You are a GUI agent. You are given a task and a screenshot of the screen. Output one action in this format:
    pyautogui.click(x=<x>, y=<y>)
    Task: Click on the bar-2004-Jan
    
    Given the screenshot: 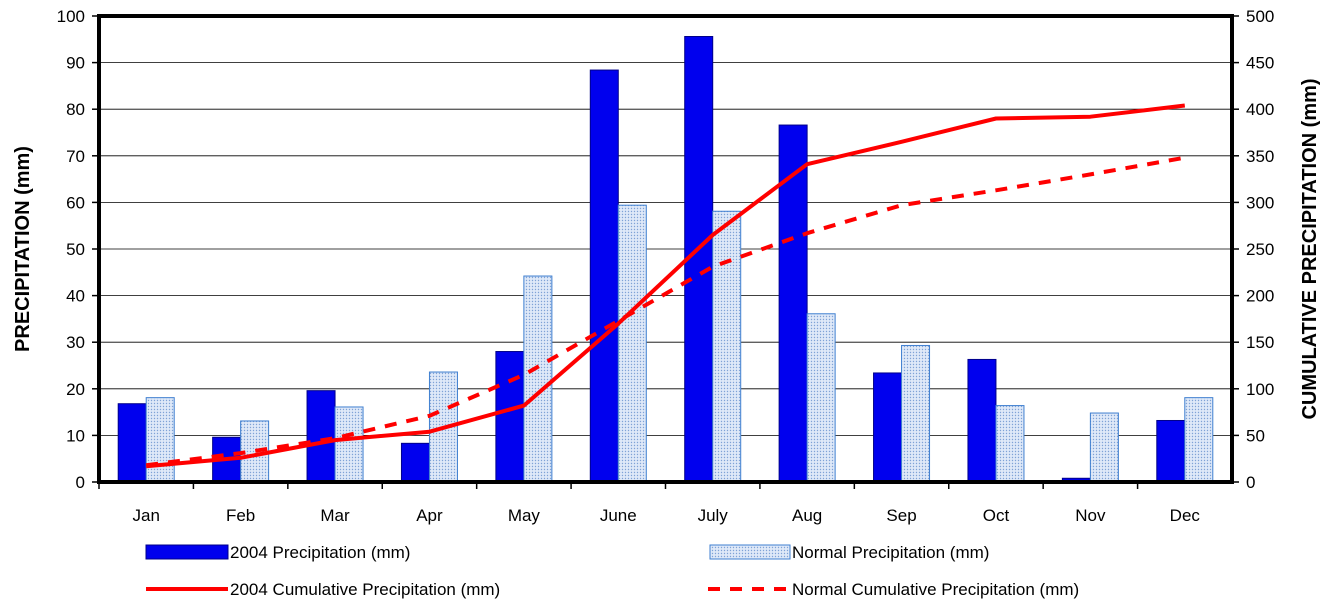 What is the action you would take?
    pyautogui.click(x=132, y=443)
    